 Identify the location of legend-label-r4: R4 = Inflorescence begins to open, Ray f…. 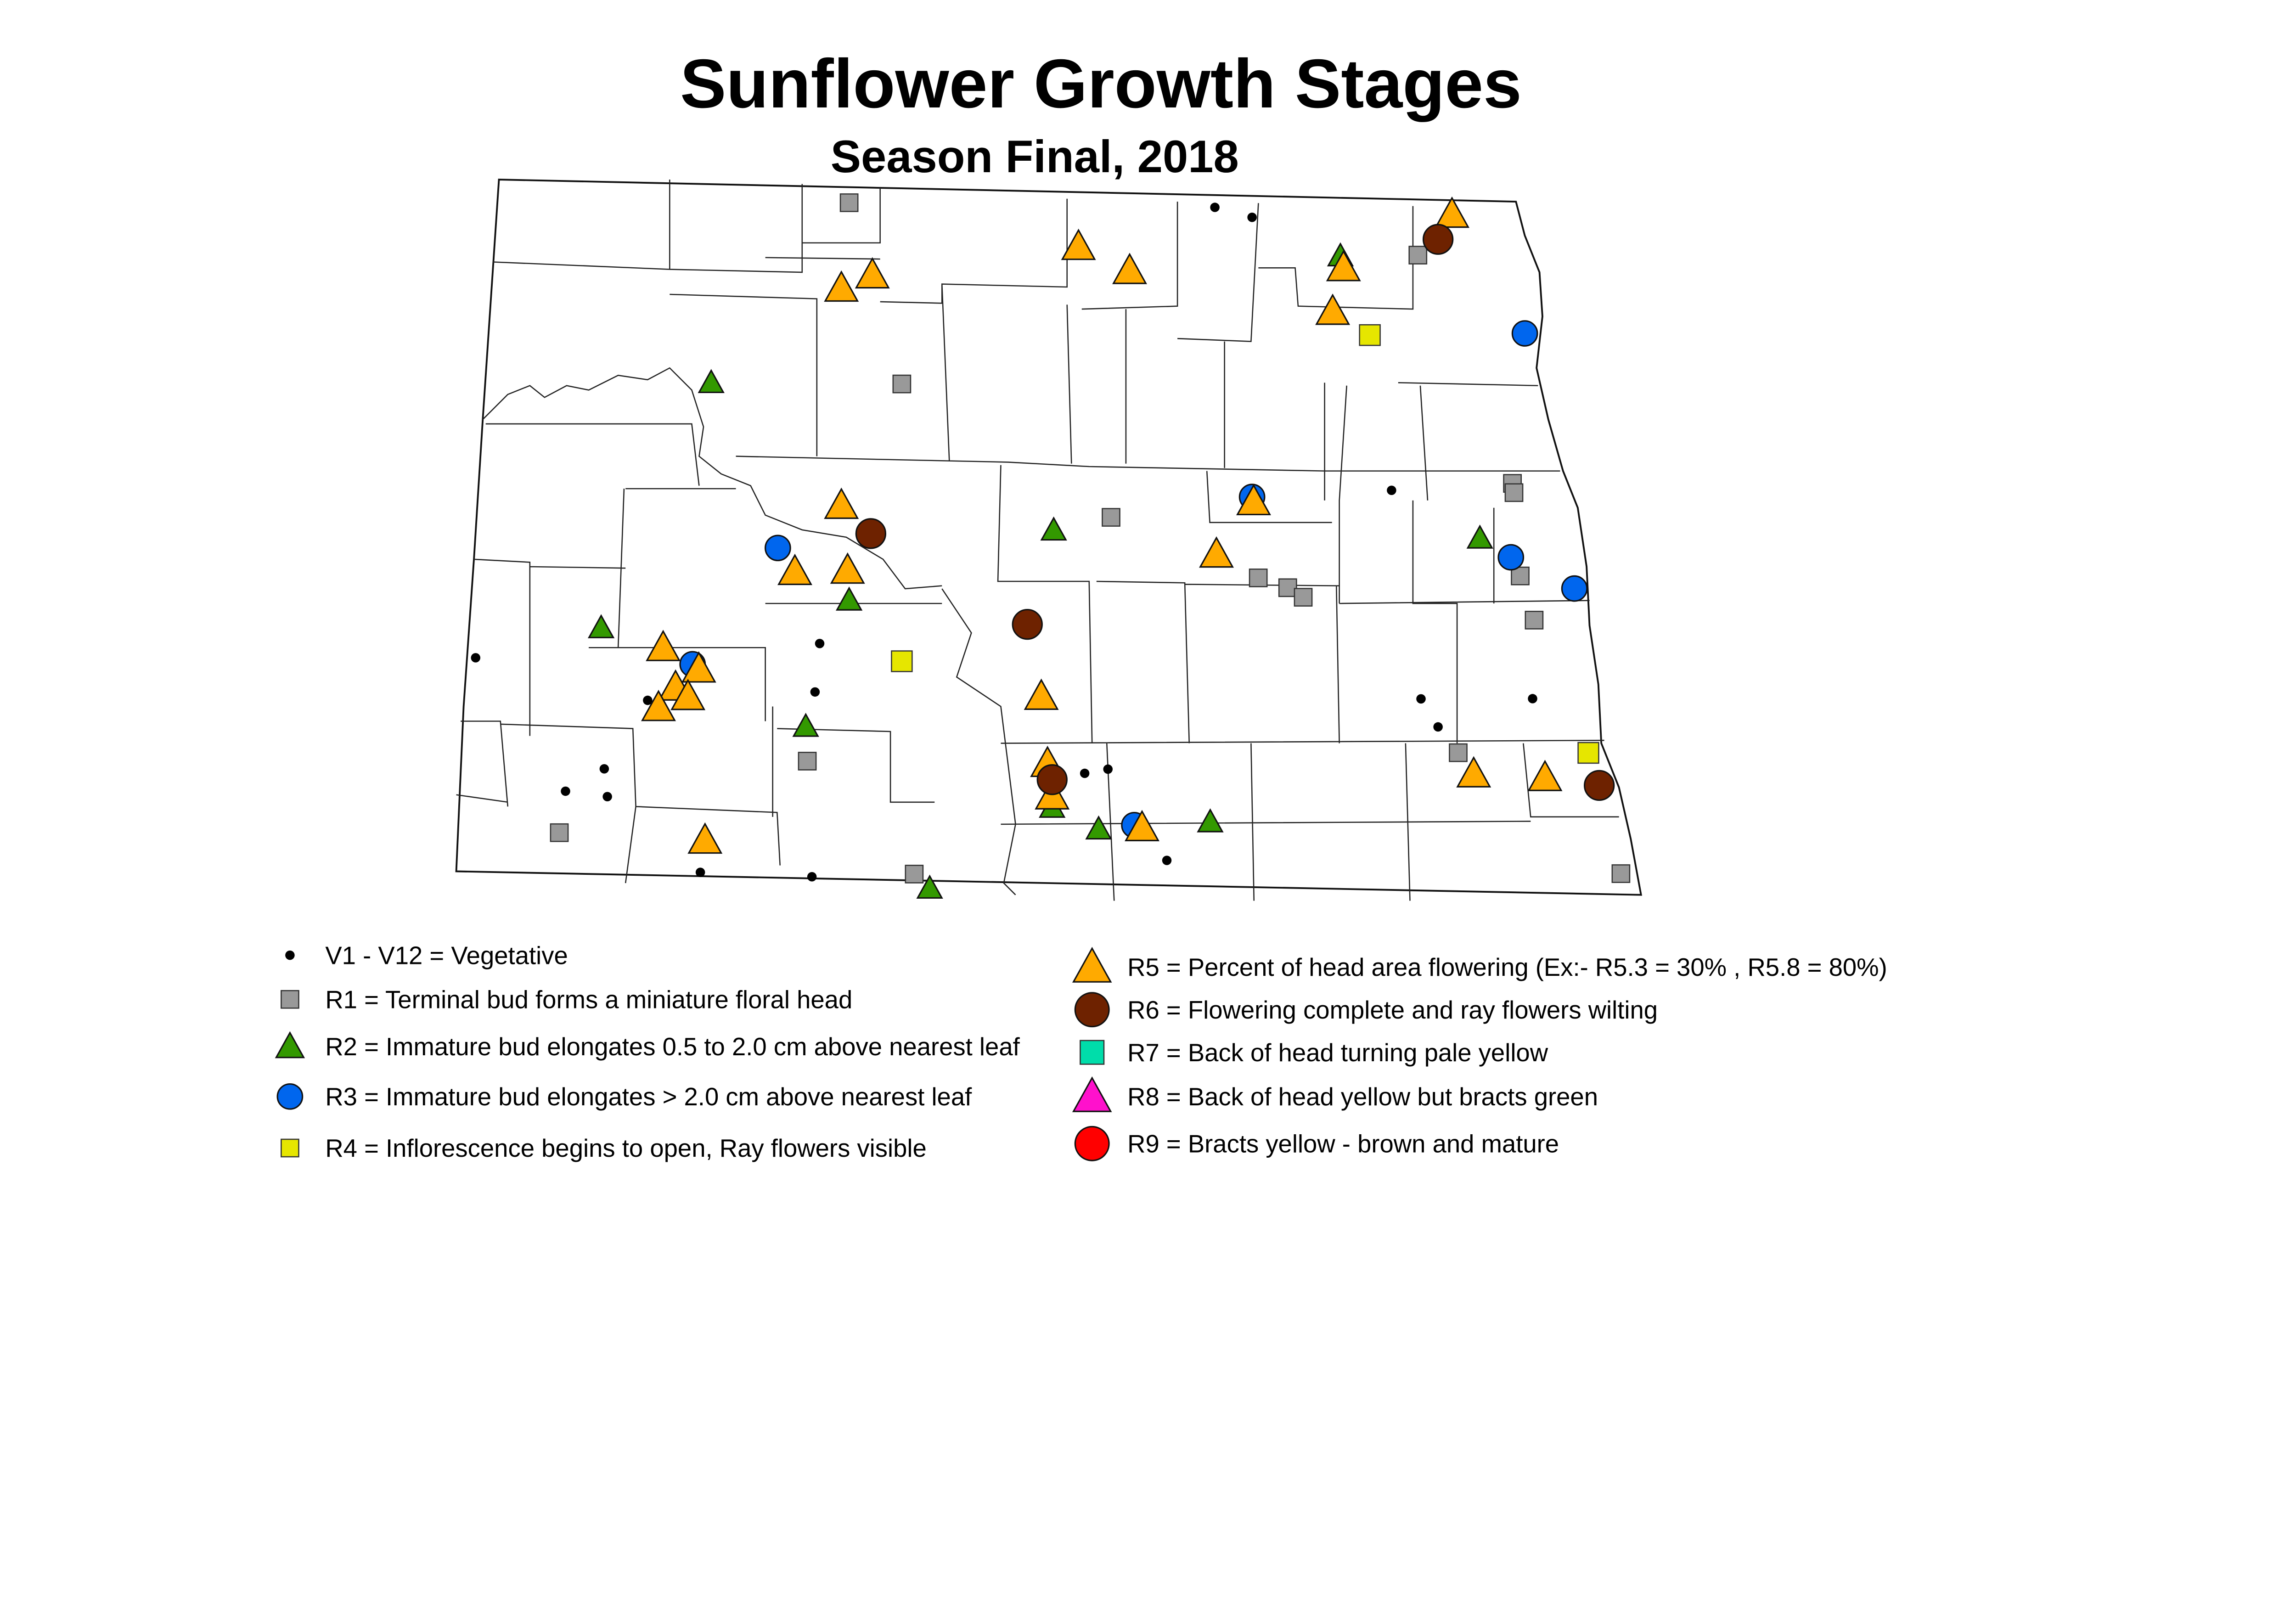
(625, 1148).